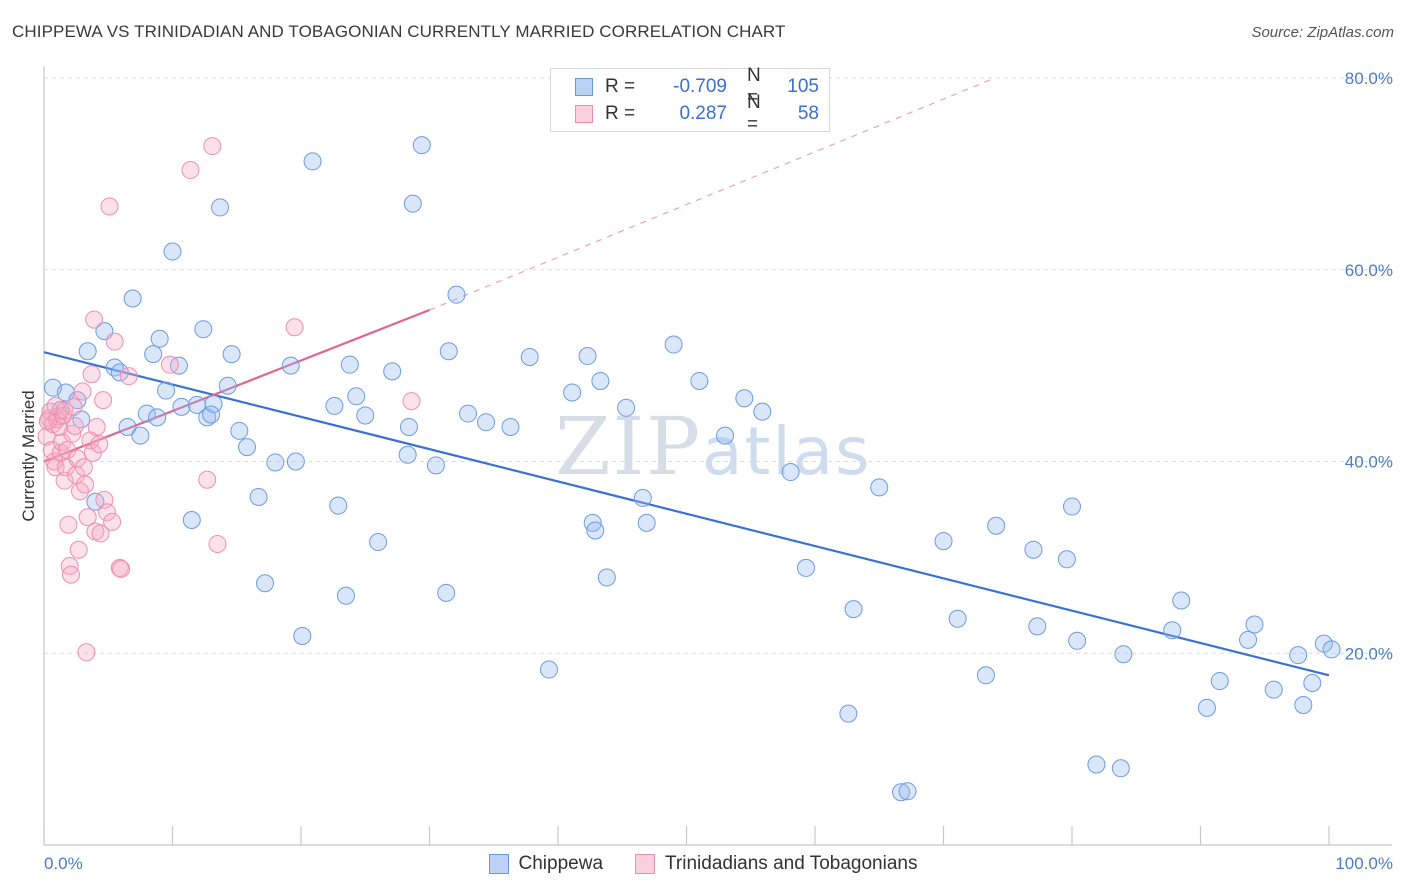 Image resolution: width=1406 pixels, height=892 pixels. I want to click on y-tick-label: 60.0%, so click(1369, 270).